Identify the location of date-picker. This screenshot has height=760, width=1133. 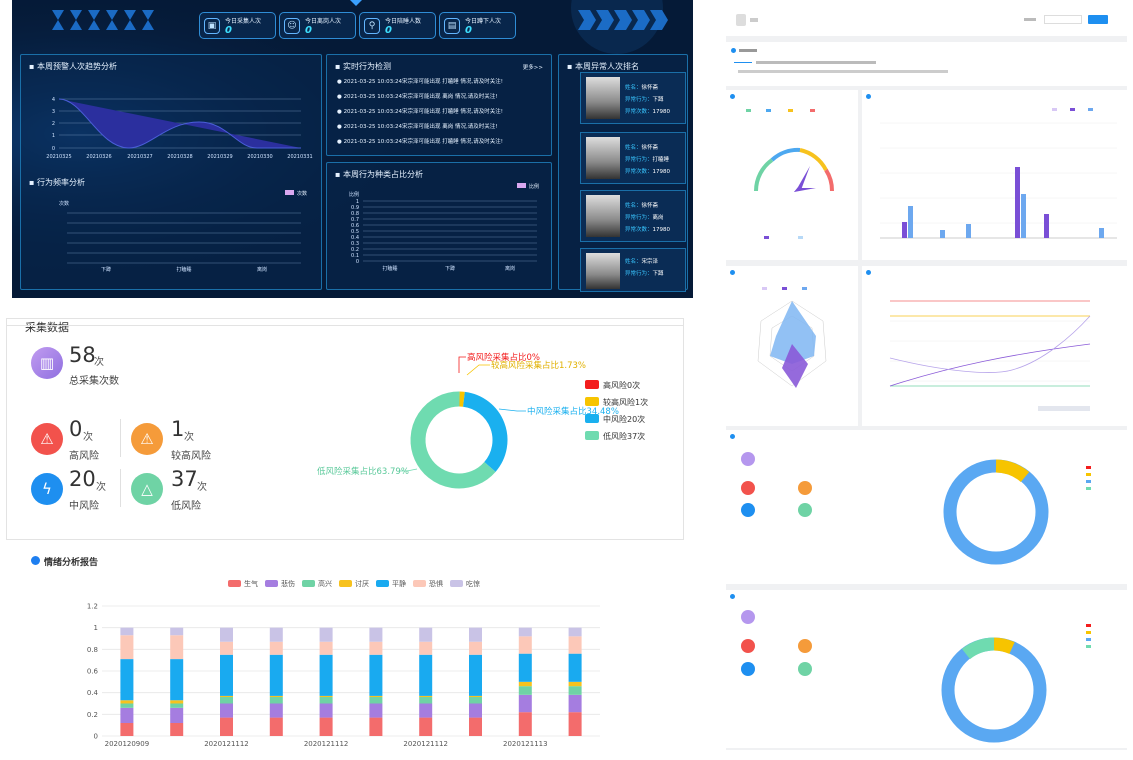
(1063, 19).